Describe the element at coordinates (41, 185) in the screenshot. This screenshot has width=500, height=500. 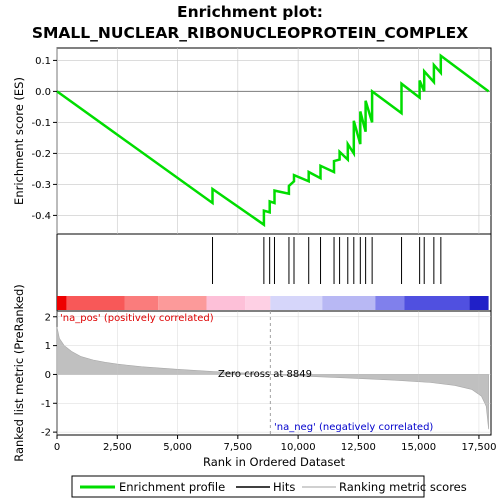
I see `es-ytick-label-4: -0.3` at that location.